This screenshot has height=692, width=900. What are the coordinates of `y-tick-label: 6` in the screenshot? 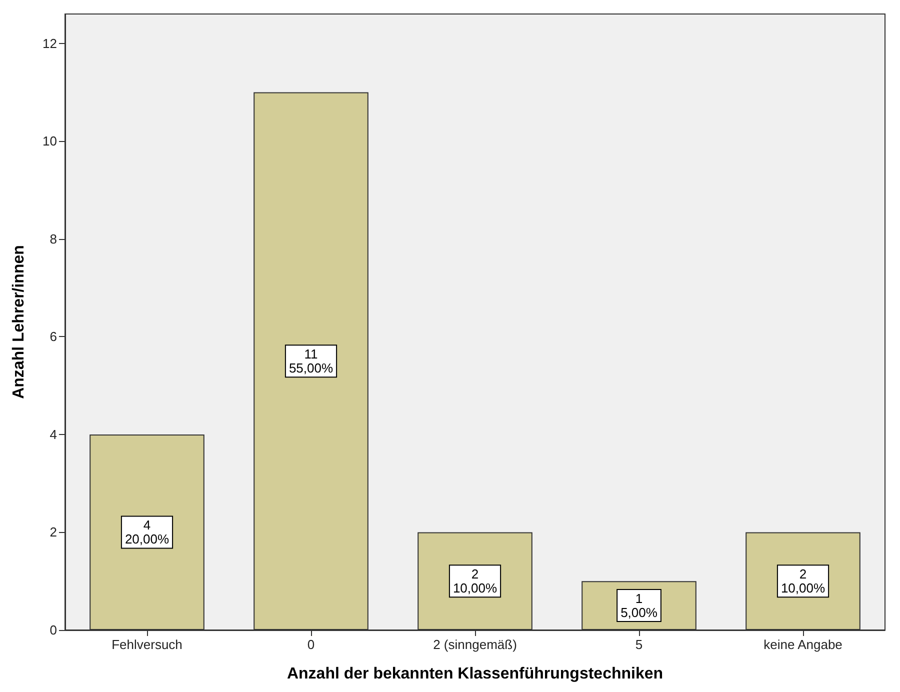 It's located at (53, 336).